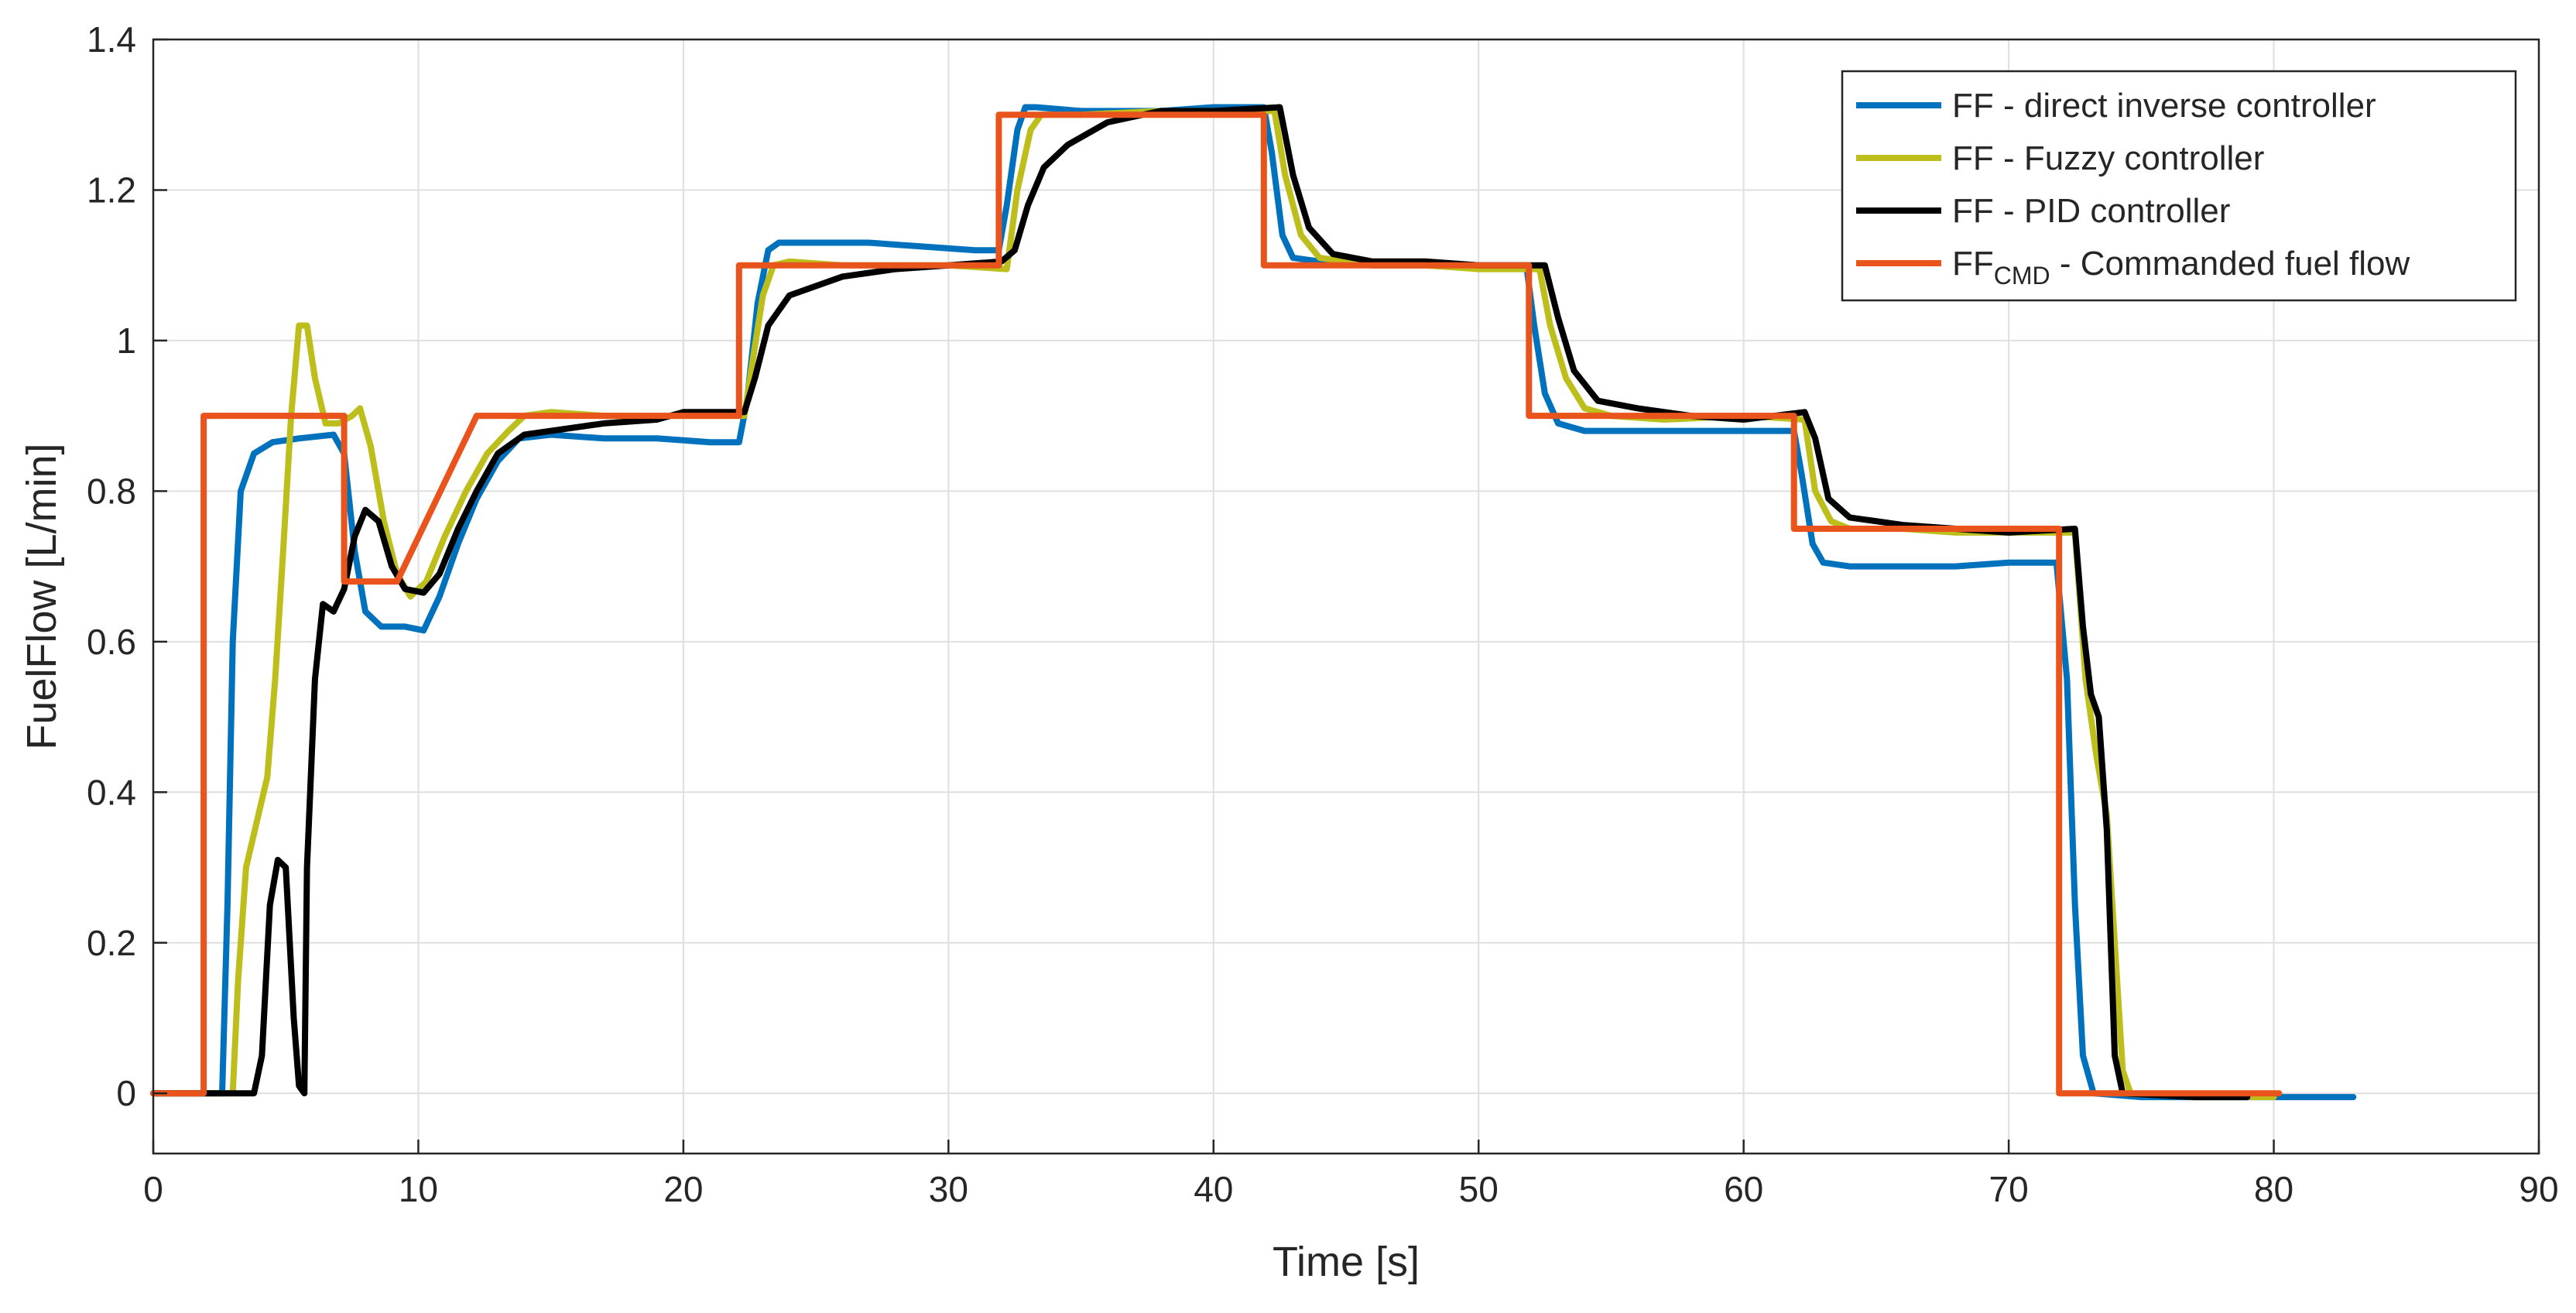  I want to click on x-tick-label: 20, so click(683, 1189).